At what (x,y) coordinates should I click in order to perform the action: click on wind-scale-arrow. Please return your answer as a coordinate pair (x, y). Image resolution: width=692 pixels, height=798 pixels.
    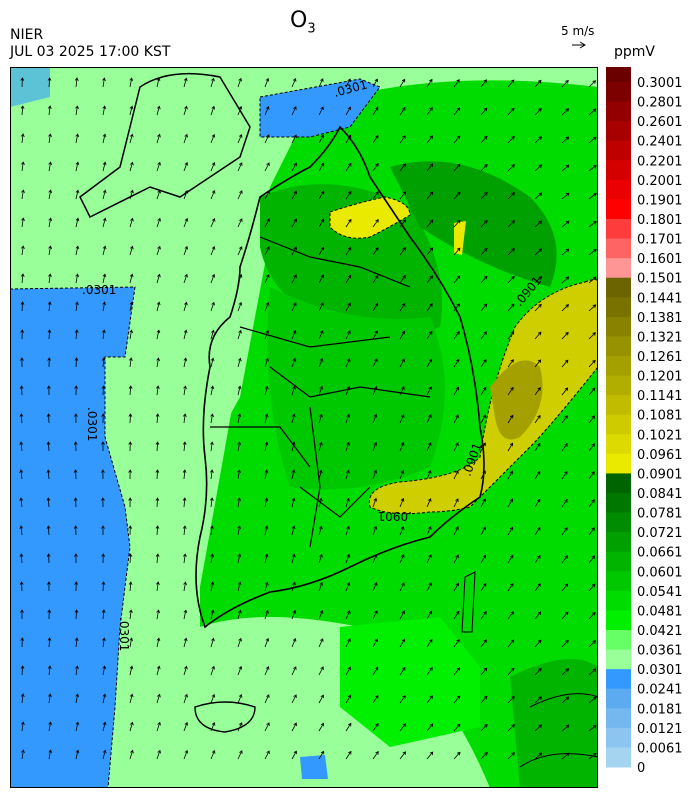
    Looking at the image, I should click on (579, 45).